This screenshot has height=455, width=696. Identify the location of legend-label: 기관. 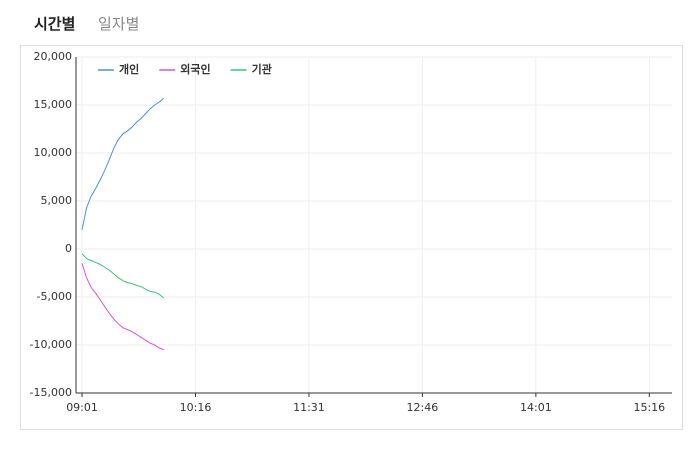
(262, 69).